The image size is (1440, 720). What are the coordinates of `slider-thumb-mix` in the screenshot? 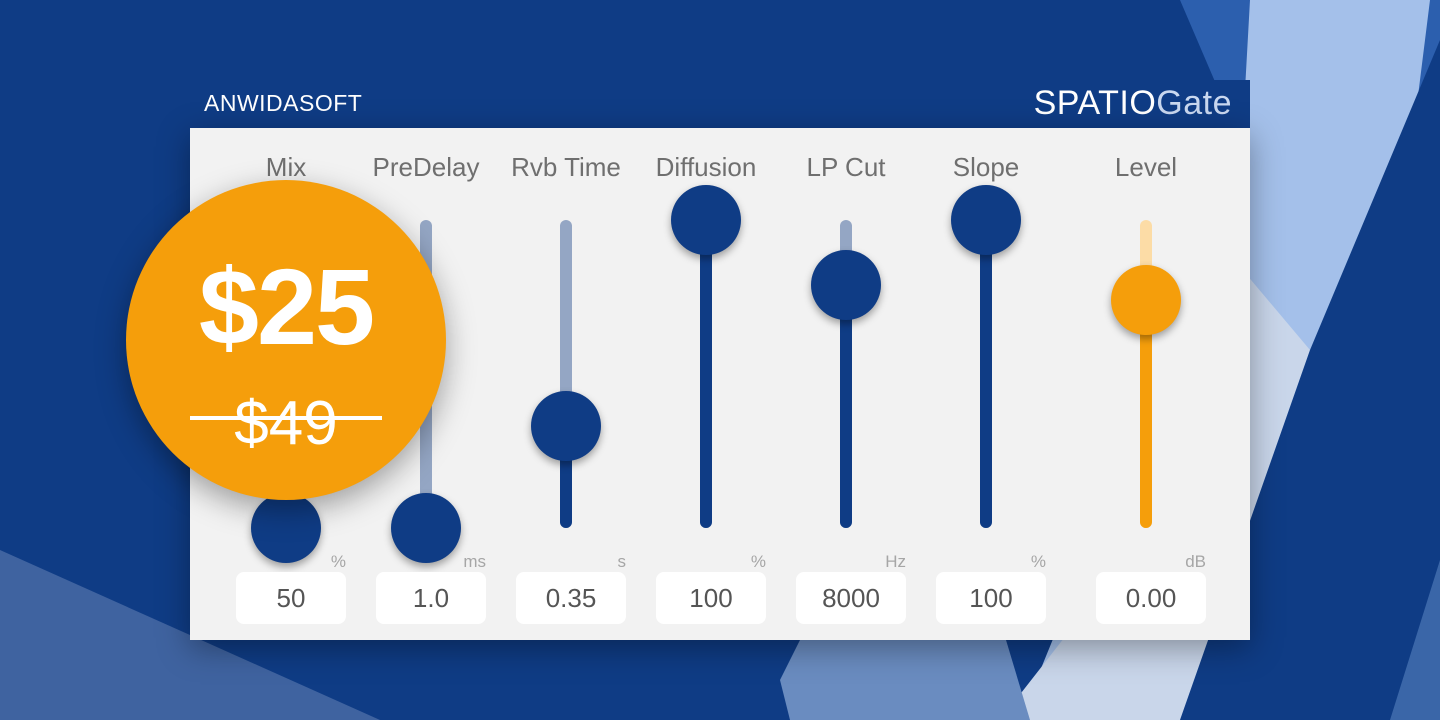 It's located at (286, 528).